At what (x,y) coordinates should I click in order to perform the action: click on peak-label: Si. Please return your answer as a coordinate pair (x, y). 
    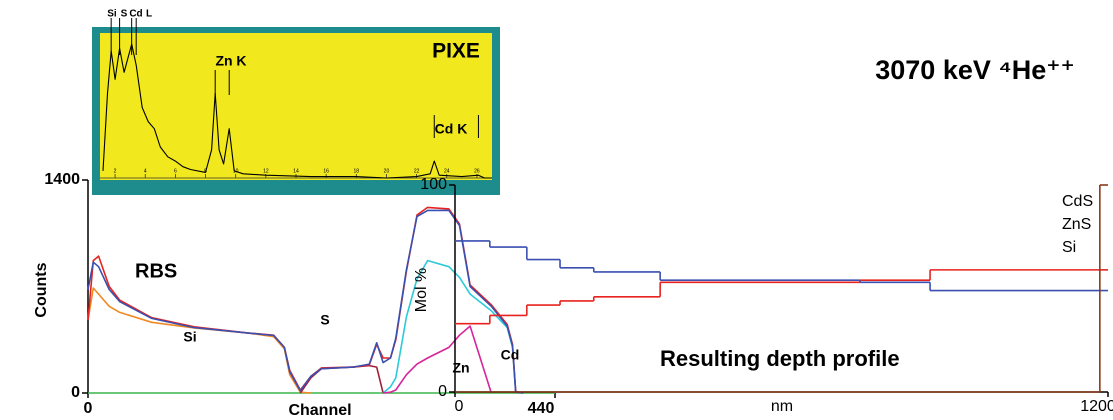
    Looking at the image, I should click on (112, 14).